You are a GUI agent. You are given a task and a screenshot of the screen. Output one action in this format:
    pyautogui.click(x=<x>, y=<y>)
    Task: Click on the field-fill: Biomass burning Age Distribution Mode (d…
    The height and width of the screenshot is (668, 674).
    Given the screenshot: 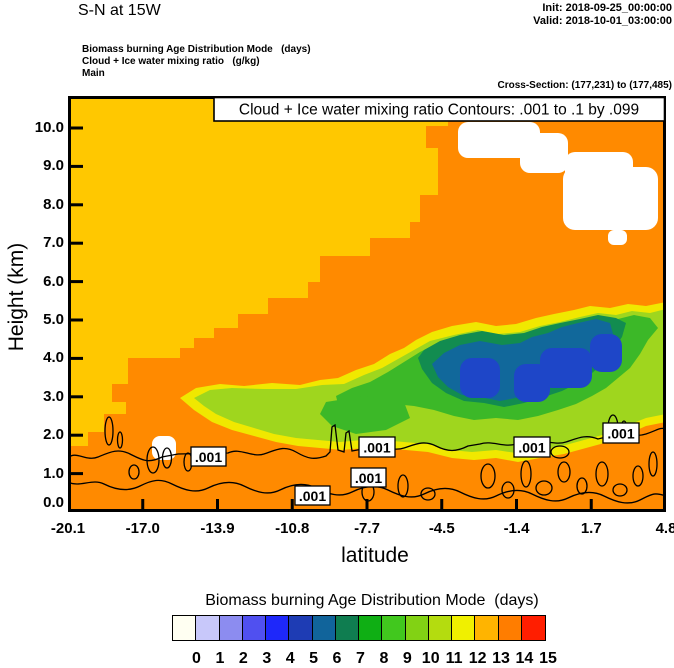 What is the action you would take?
    pyautogui.click(x=196, y=49)
    